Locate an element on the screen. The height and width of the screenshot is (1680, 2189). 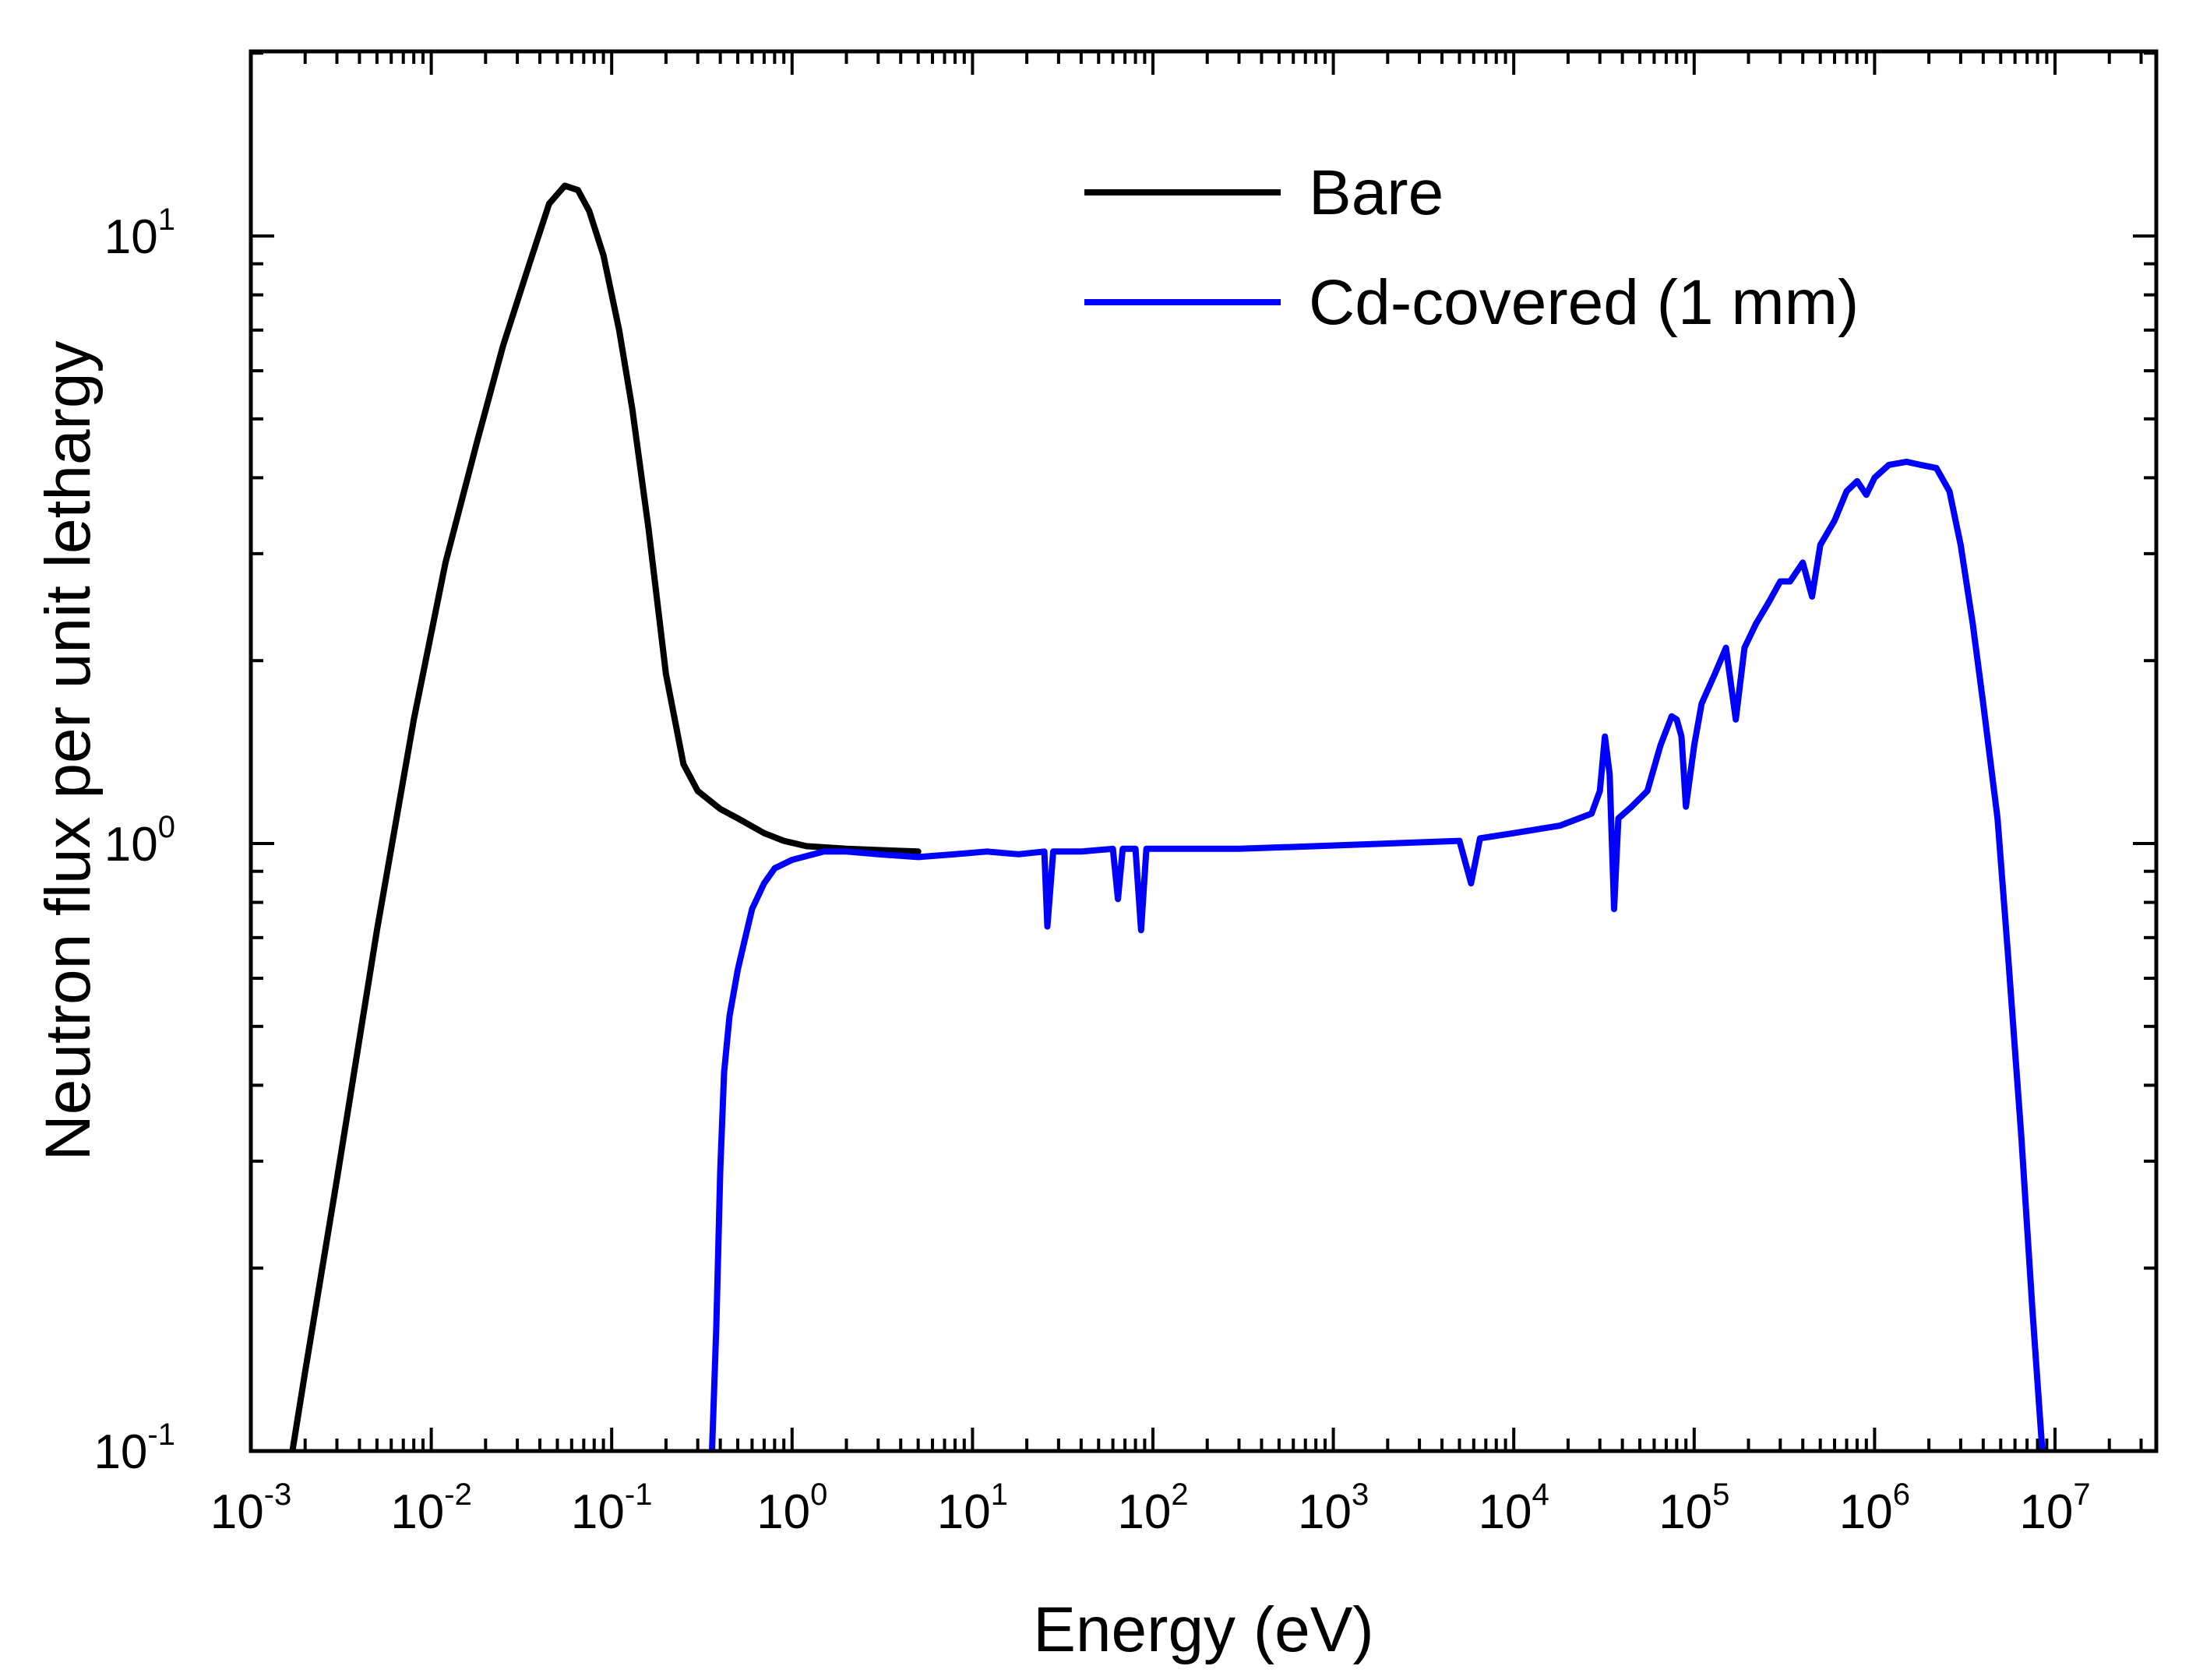
legend-label: Cd-covered (1 mm) is located at coordinates (1584, 302).